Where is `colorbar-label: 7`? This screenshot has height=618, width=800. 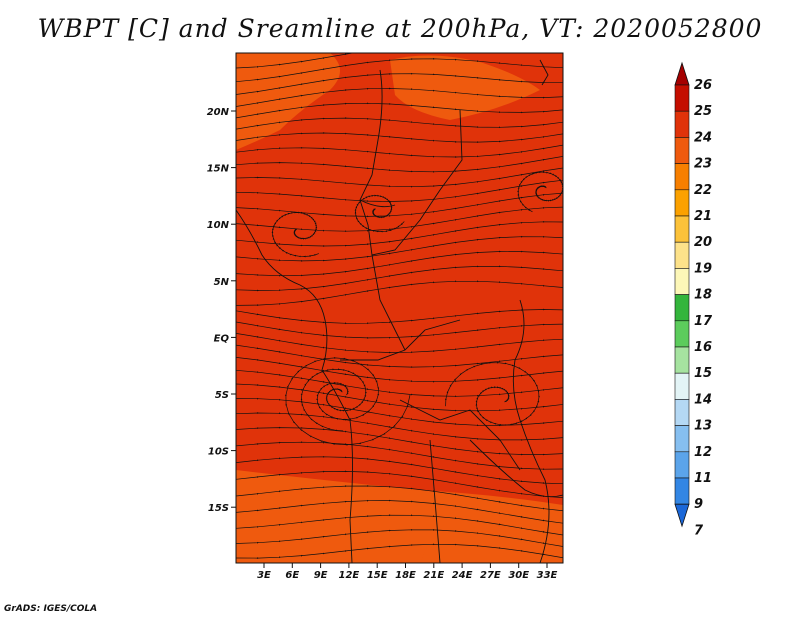
colorbar-label: 7 is located at coordinates (699, 530).